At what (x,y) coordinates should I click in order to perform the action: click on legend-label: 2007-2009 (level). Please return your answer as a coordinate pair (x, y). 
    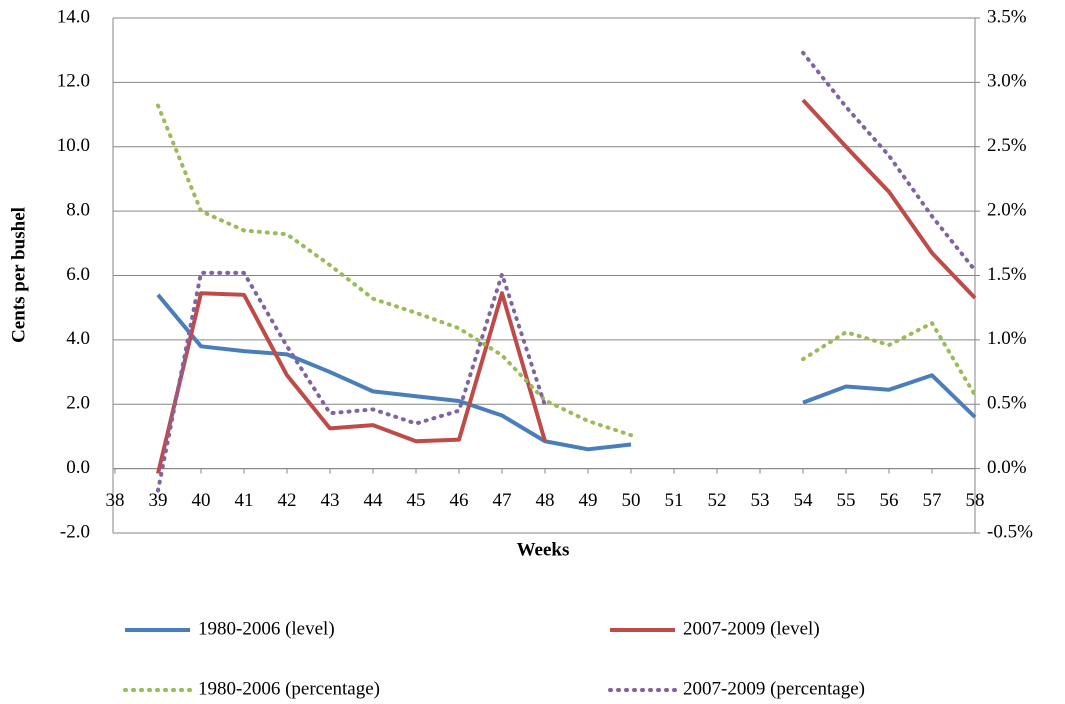
    Looking at the image, I should click on (751, 628).